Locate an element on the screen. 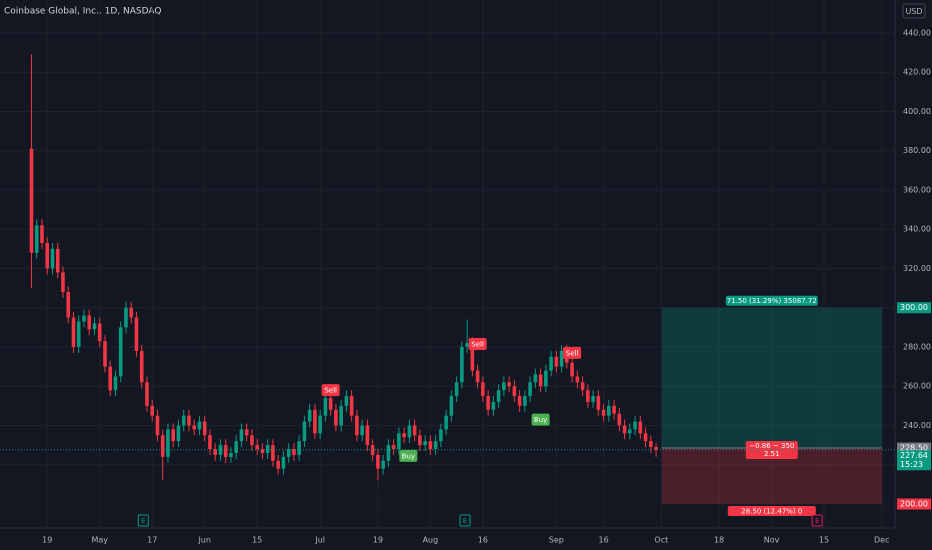 Image resolution: width=932 pixels, height=550 pixels. y-tick-label: 280.00 is located at coordinates (917, 346).